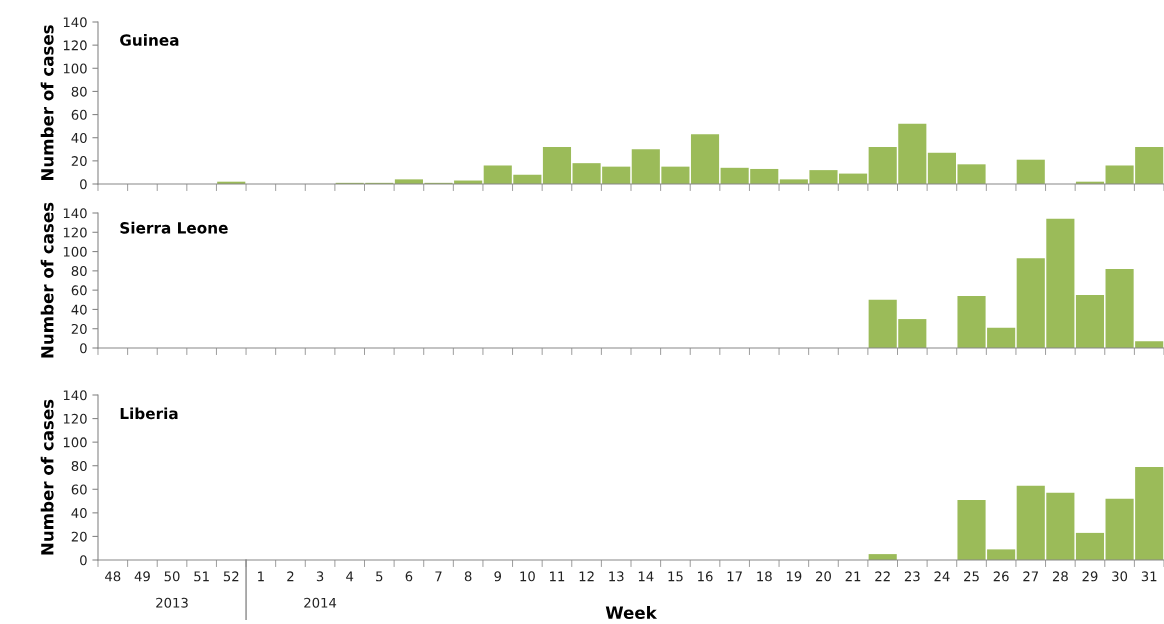 The height and width of the screenshot is (624, 1164). Describe the element at coordinates (1090, 576) in the screenshot. I see `x-tick-label: 29` at that location.